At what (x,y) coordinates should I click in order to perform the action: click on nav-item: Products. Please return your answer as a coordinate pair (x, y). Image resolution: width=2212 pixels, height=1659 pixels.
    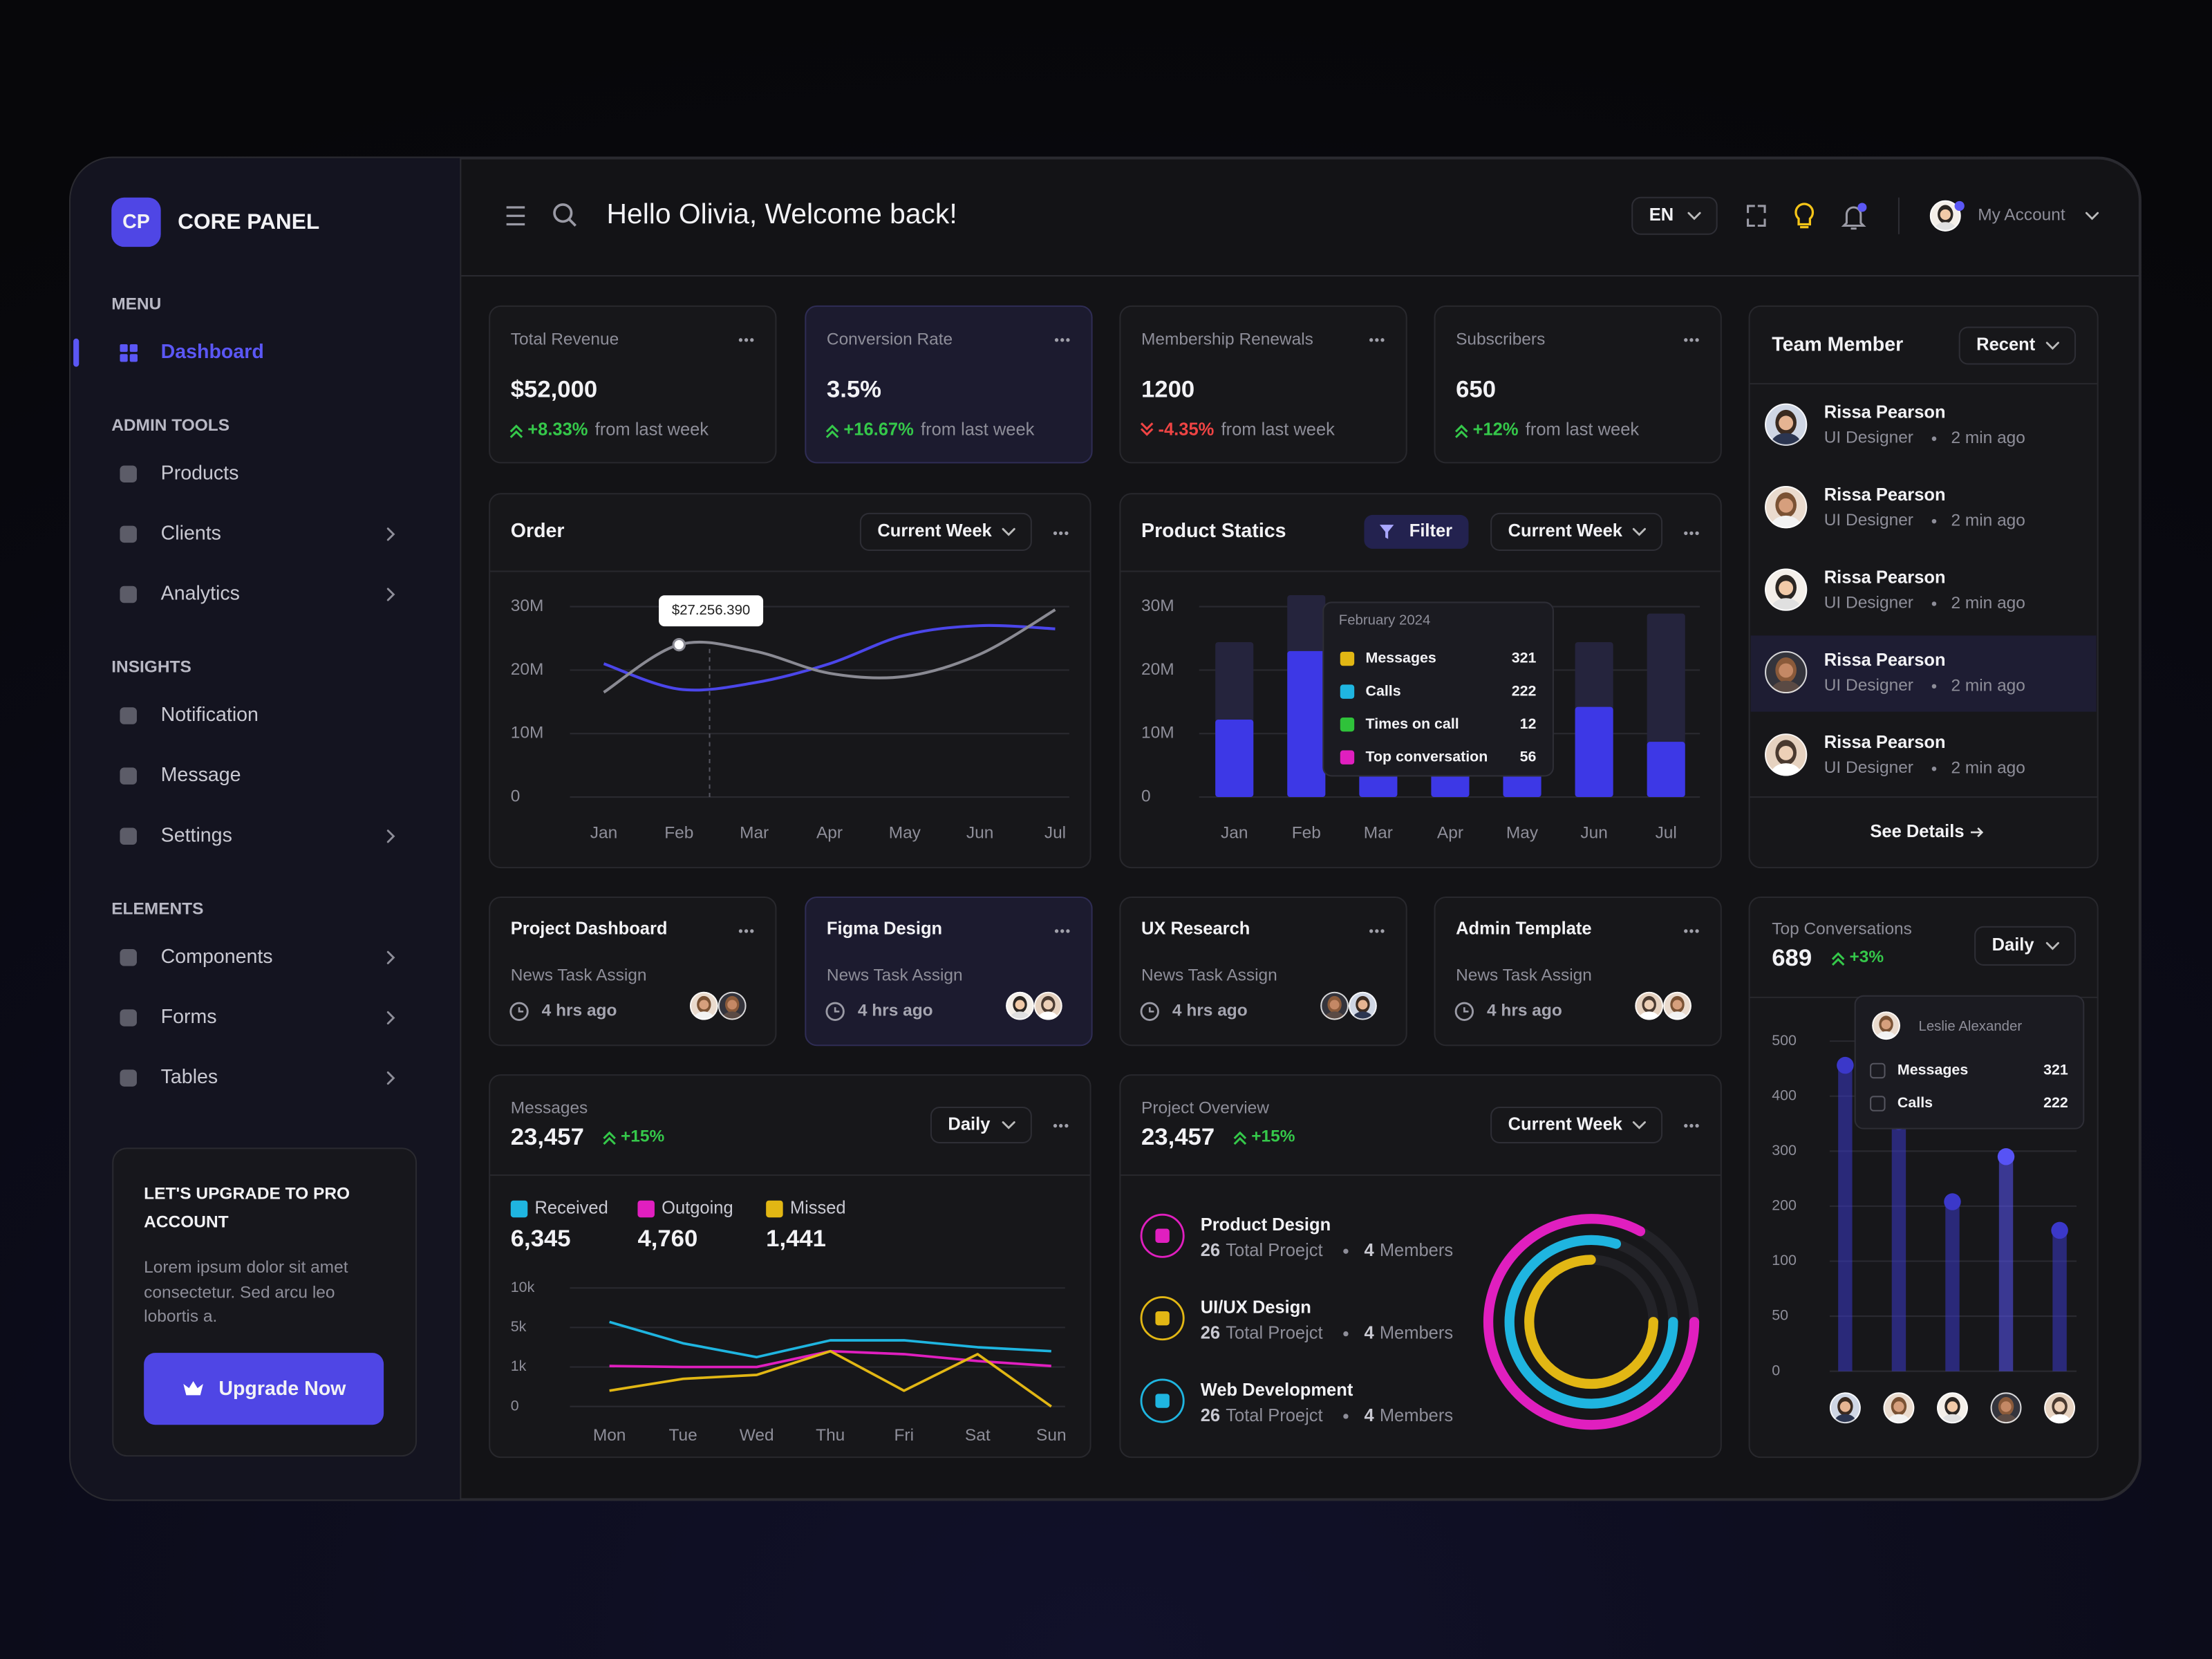
    Looking at the image, I should click on (179, 473).